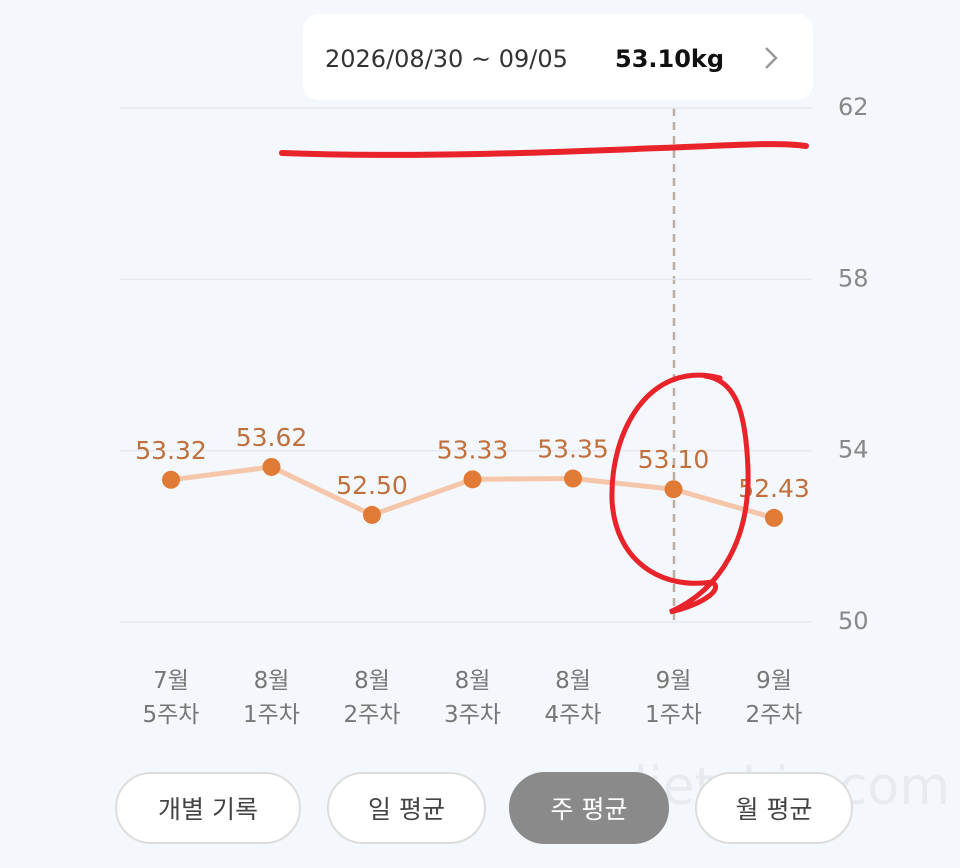  What do you see at coordinates (674, 459) in the screenshot?
I see `value-label: 53.10` at bounding box center [674, 459].